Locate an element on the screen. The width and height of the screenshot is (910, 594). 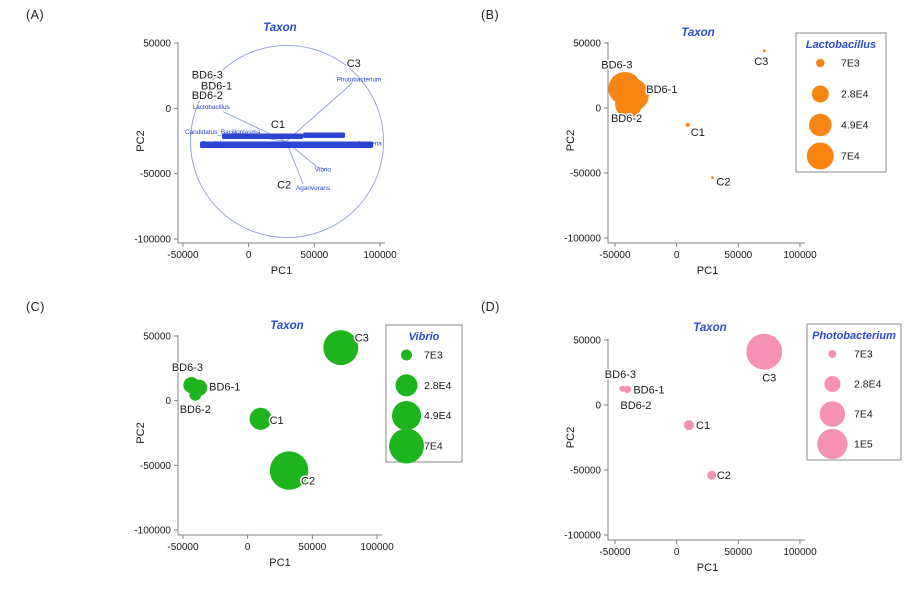
panel-a-label: (A) is located at coordinates (35, 15).